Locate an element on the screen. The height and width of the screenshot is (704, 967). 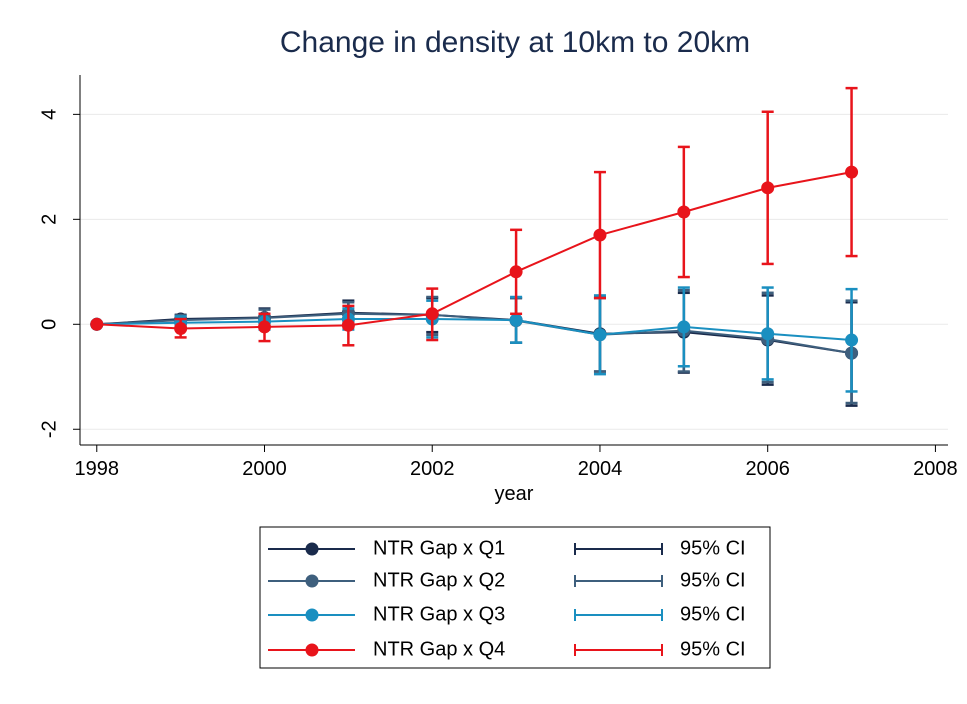
y-tick-label: -2 is located at coordinates (49, 429).